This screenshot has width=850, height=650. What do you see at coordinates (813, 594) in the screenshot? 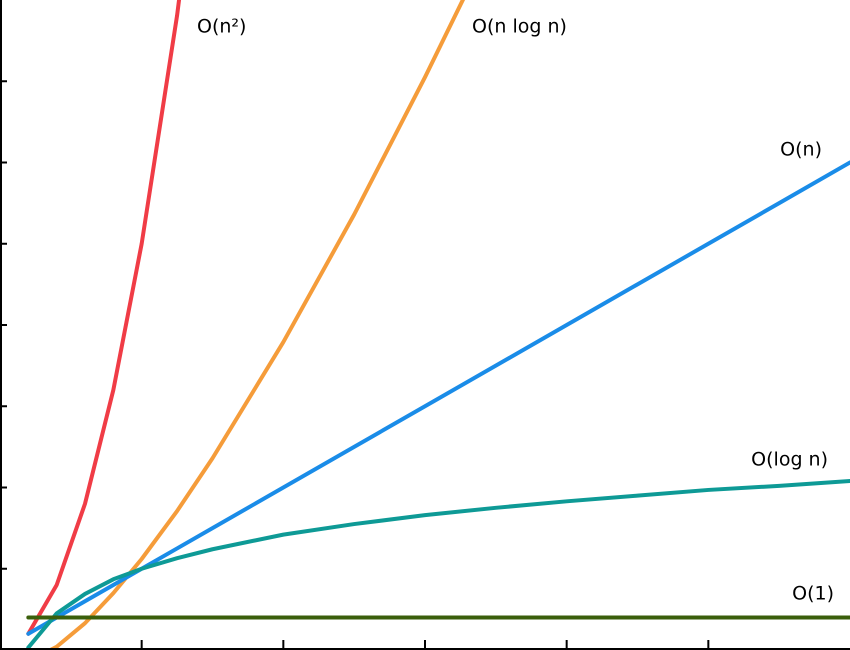
I see `series-label: O(1)` at bounding box center [813, 594].